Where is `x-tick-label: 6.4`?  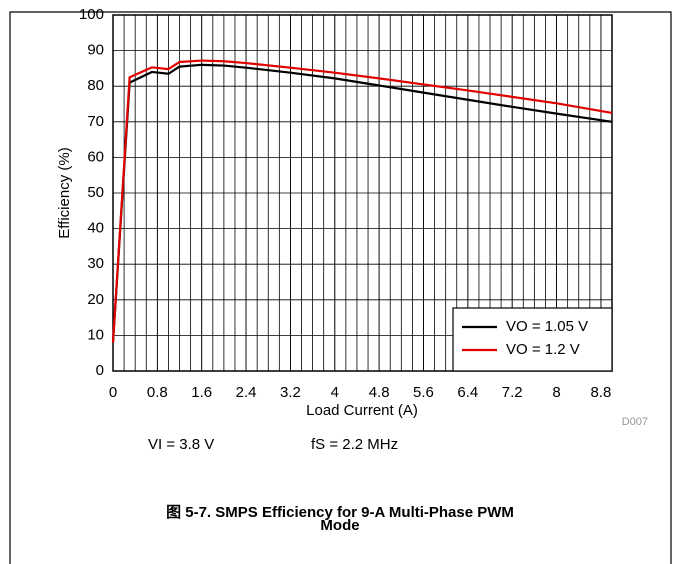 x-tick-label: 6.4 is located at coordinates (467, 392).